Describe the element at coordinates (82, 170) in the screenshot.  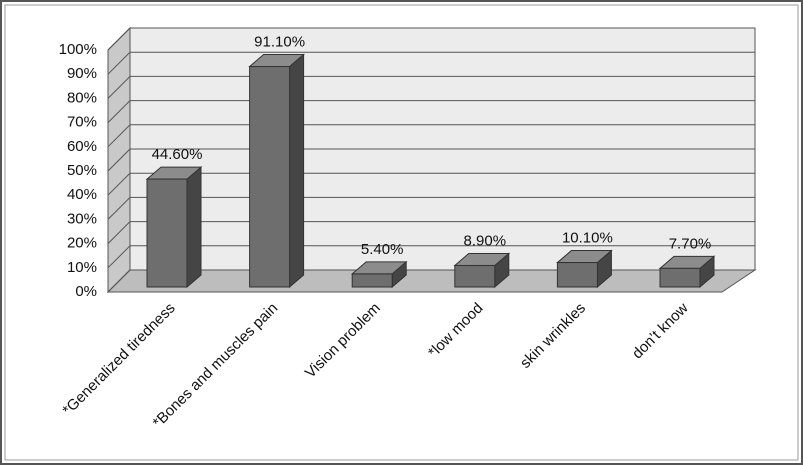
I see `y-tick-label: 50%` at that location.